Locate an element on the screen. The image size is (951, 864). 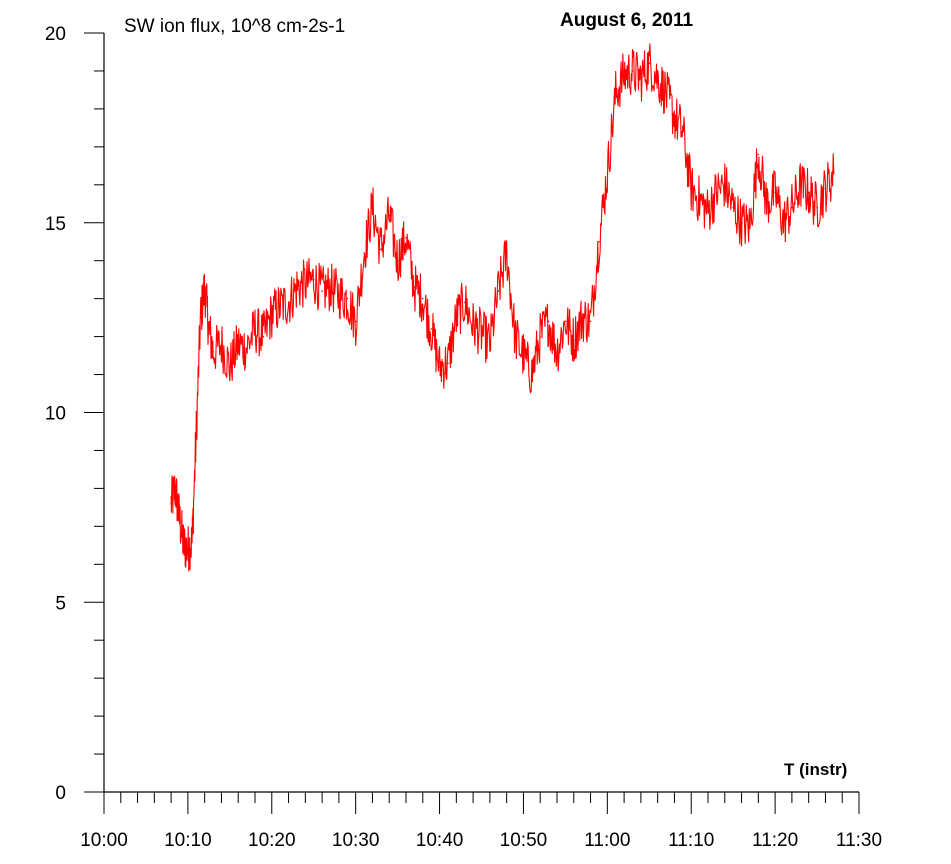
x-tick-label: 10:10 is located at coordinates (188, 840).